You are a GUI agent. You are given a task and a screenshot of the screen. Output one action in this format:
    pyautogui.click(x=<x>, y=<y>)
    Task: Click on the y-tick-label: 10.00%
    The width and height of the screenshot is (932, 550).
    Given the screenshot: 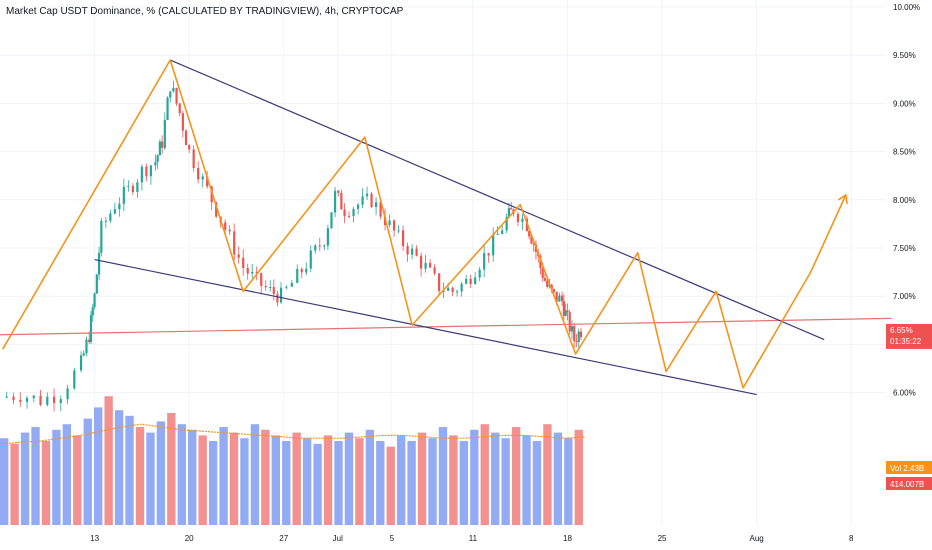 What is the action you would take?
    pyautogui.click(x=906, y=7)
    